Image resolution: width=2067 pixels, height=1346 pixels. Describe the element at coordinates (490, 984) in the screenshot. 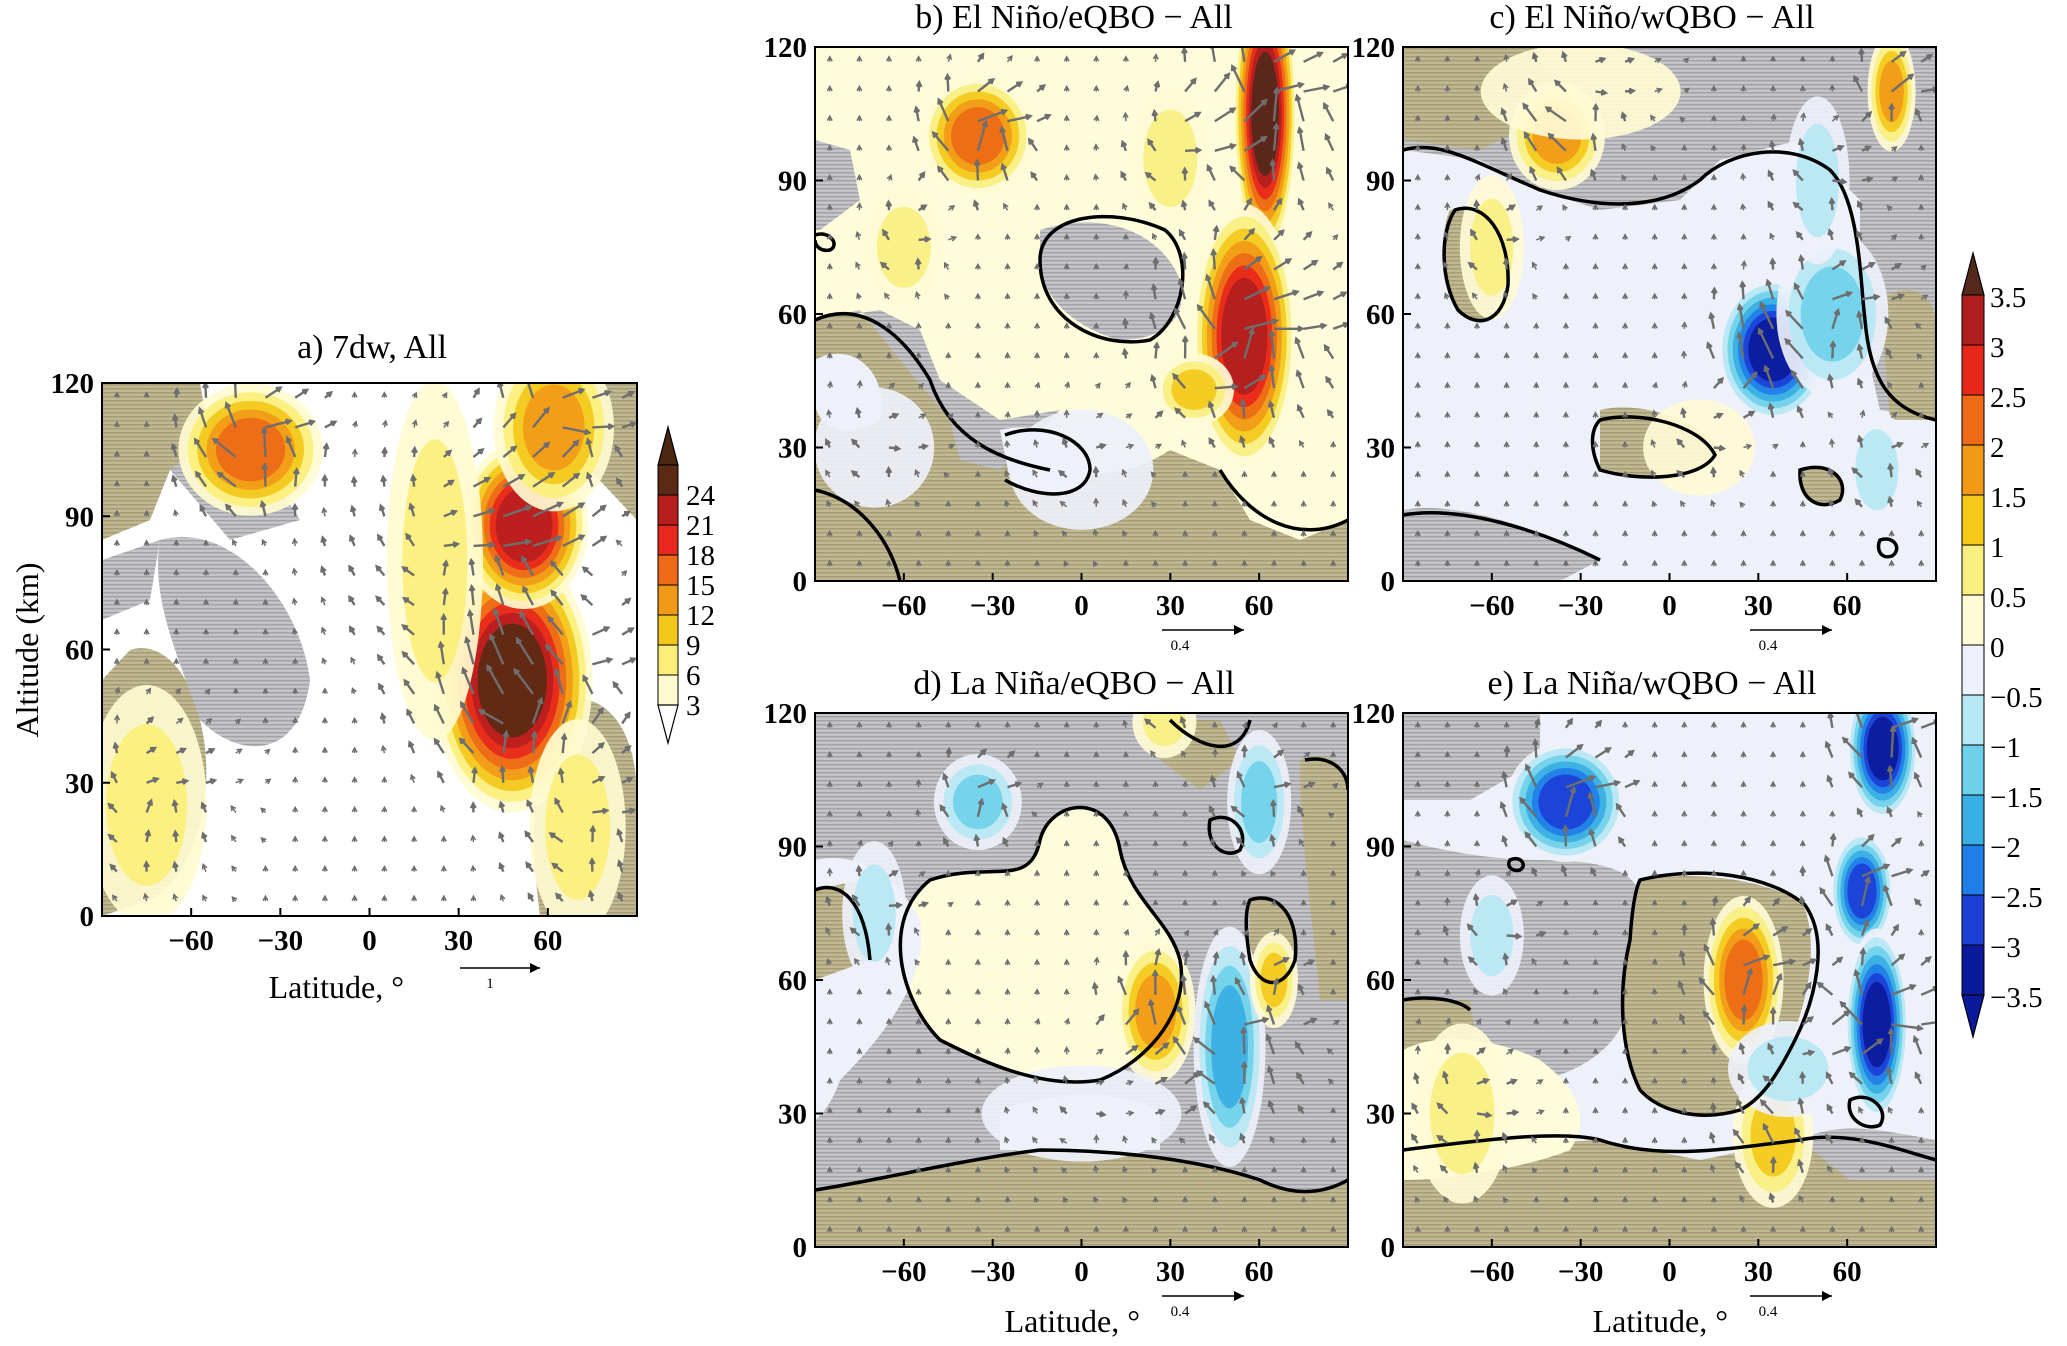

I see `panel-a-vector-ref-label: 1` at that location.